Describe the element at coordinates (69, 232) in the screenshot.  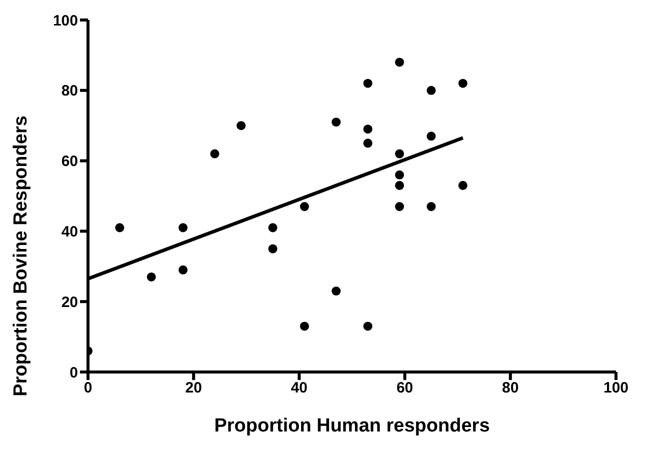
I see `y-tick-label: 40` at that location.